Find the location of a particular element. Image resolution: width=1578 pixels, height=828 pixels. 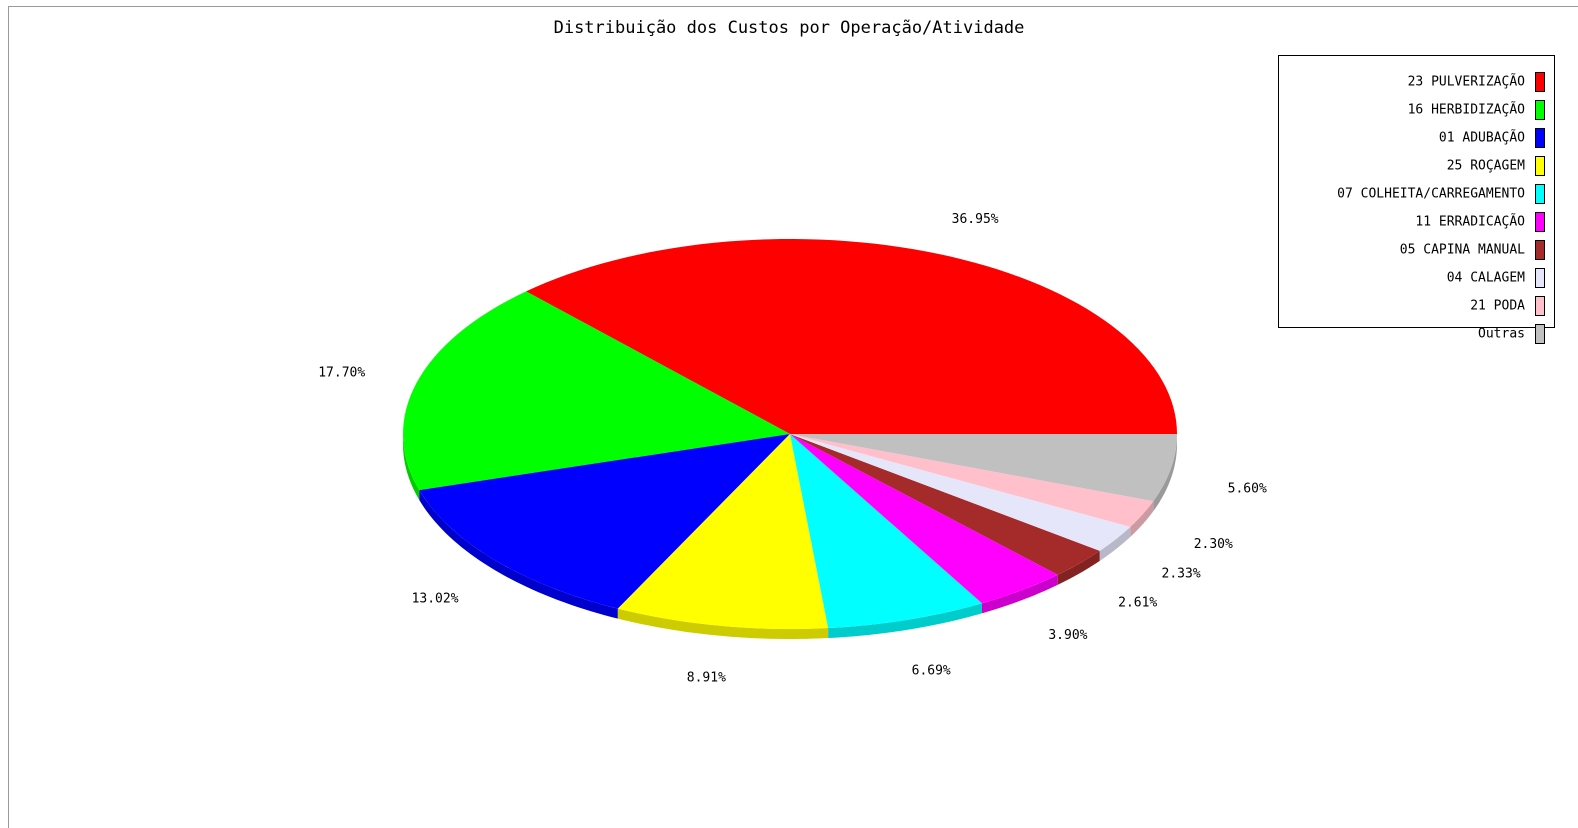

legend-label: 16 HERBIDIZAÇÃO is located at coordinates (1467, 110).